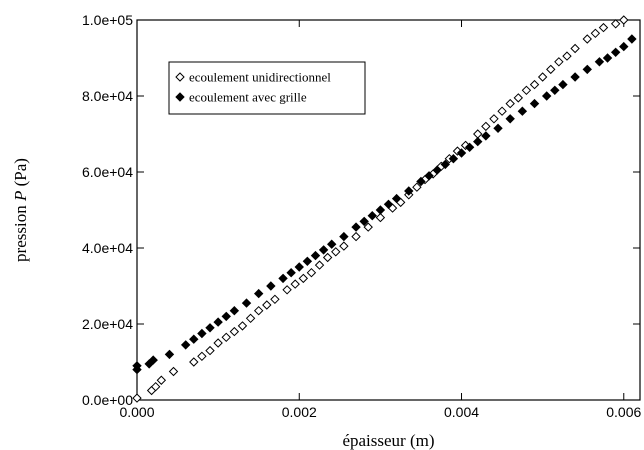  What do you see at coordinates (20, 174) in the screenshot?
I see `y-axis-label-suffix: (Pa)` at bounding box center [20, 174].